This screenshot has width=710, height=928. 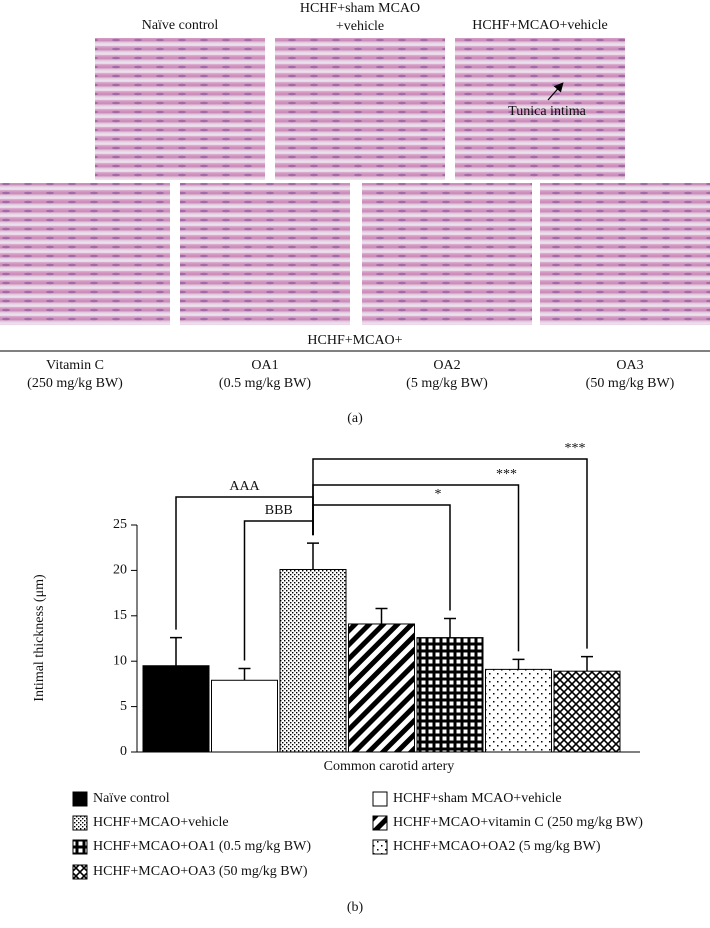 I want to click on legend-label: HCHF+MCAO+OA1 (0.5 mg/kg BW), so click(x=202, y=846).